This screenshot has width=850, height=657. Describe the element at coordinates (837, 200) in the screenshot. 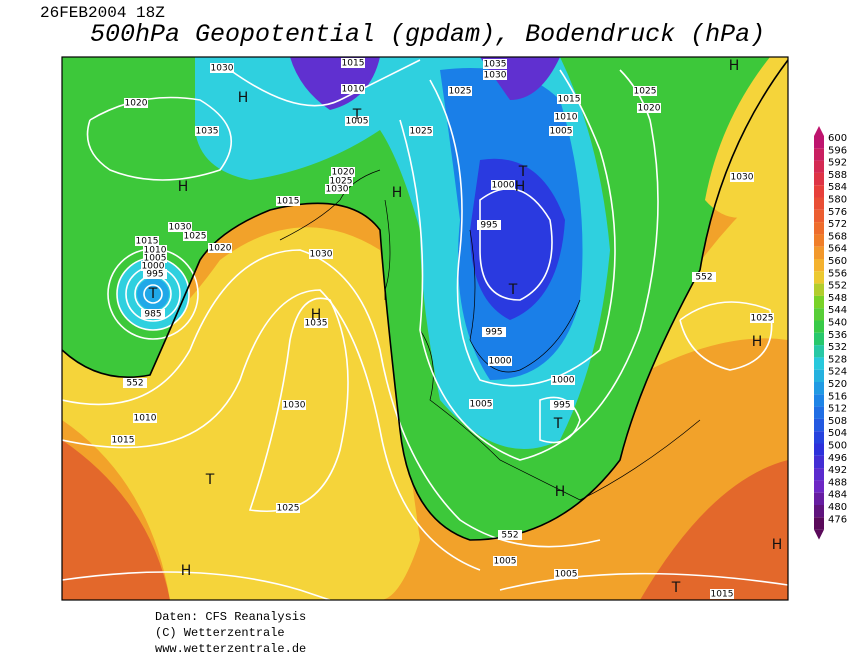

I see `colorbar-label: 580` at that location.